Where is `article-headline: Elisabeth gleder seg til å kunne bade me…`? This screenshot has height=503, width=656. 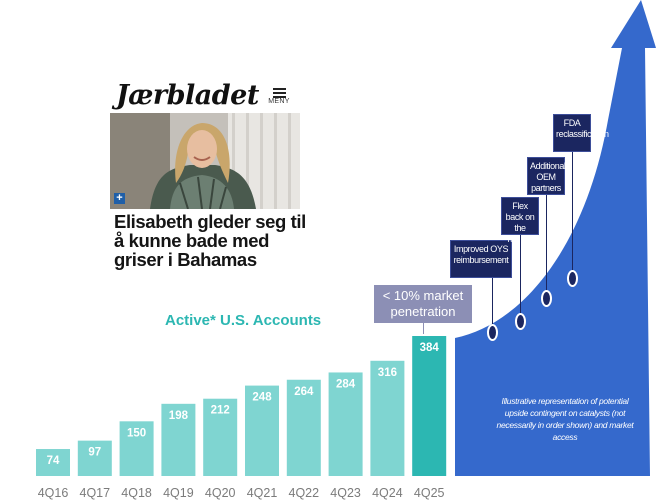 article-headline: Elisabeth gleder seg til å kunne bade me… is located at coordinates (210, 240).